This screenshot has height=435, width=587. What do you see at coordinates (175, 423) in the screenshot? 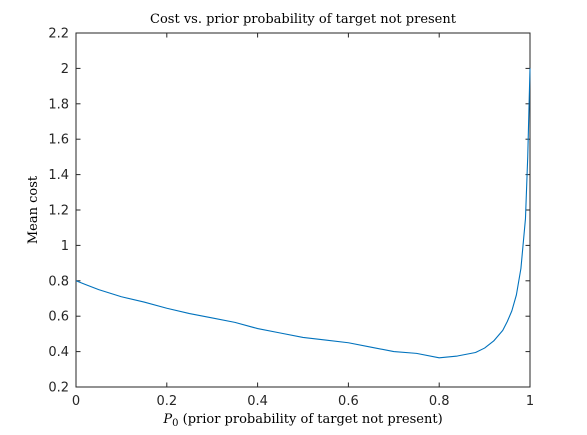
I see `x-axis-label-subscript: 0` at bounding box center [175, 423].